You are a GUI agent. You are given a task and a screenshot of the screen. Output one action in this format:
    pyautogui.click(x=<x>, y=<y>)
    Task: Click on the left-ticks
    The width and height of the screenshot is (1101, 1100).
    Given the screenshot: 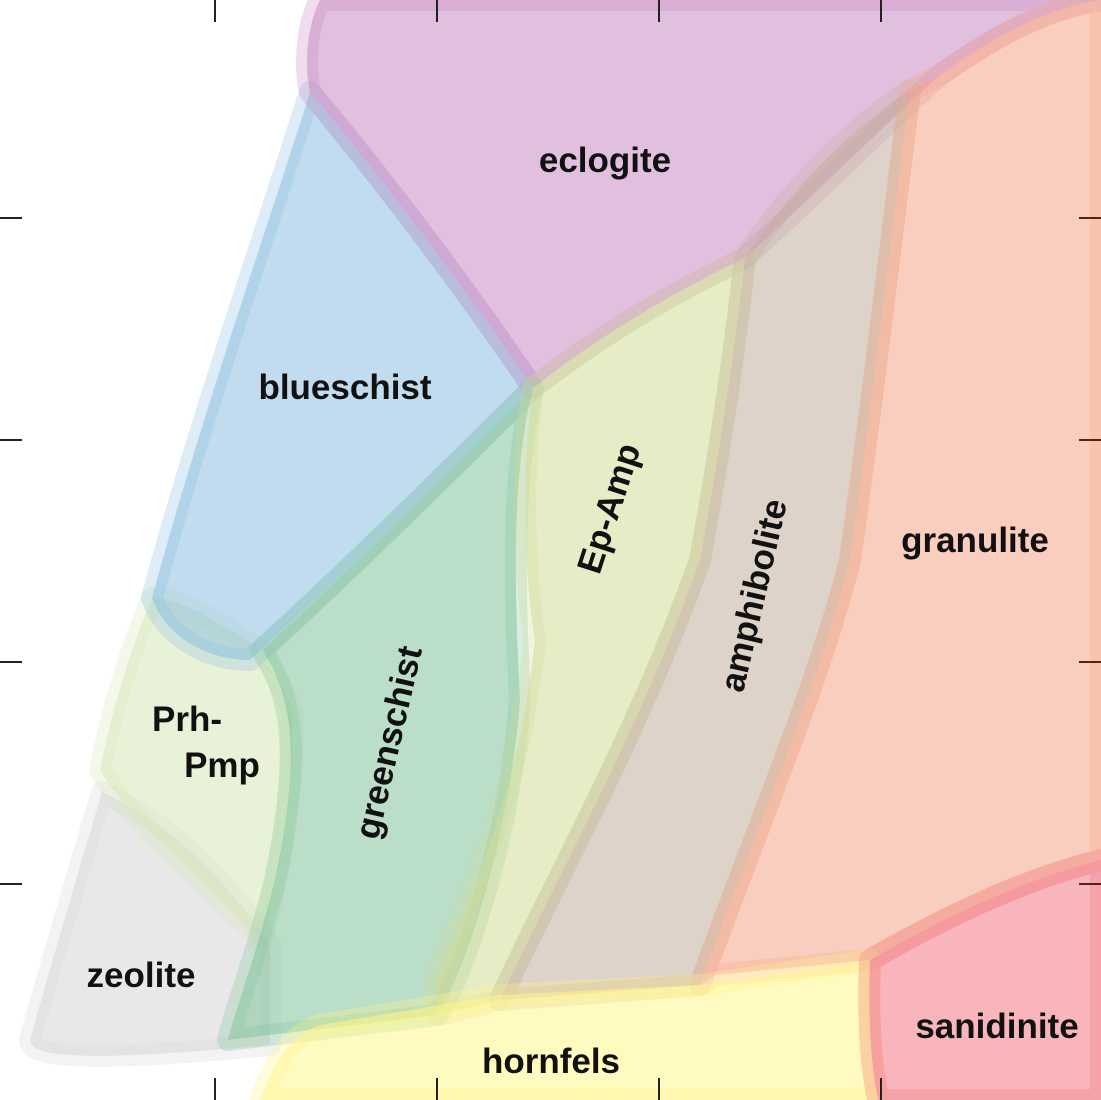 What is the action you would take?
    pyautogui.click(x=11, y=551)
    